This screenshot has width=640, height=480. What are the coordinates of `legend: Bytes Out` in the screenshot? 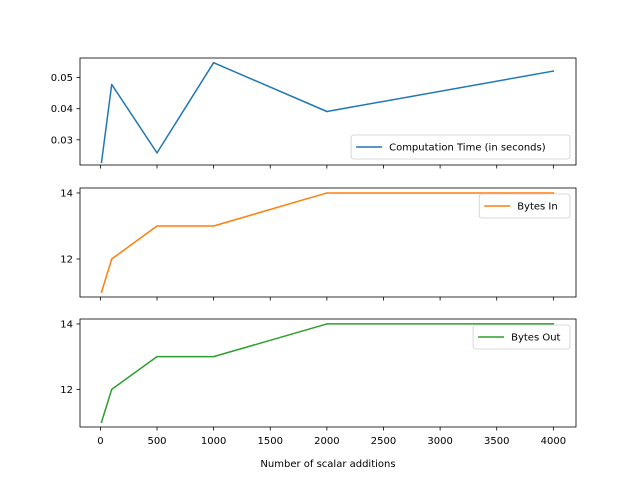 It's located at (521, 337).